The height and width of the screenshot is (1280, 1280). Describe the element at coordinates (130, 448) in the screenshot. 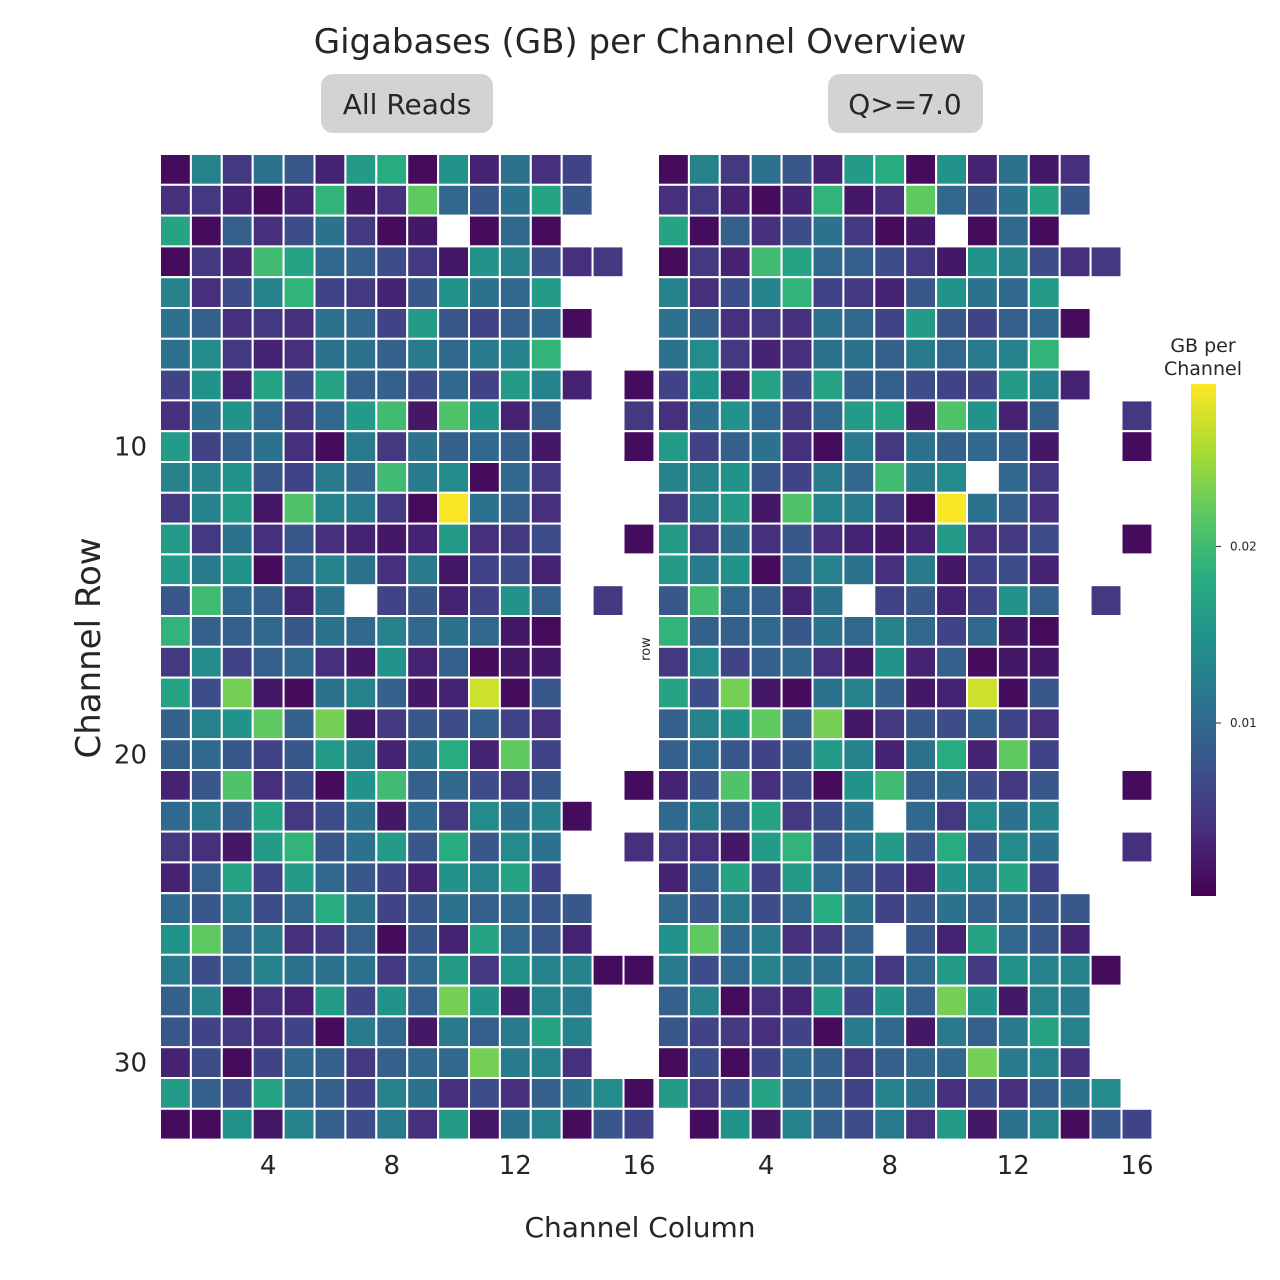

I see `y-tick-label: 10` at that location.